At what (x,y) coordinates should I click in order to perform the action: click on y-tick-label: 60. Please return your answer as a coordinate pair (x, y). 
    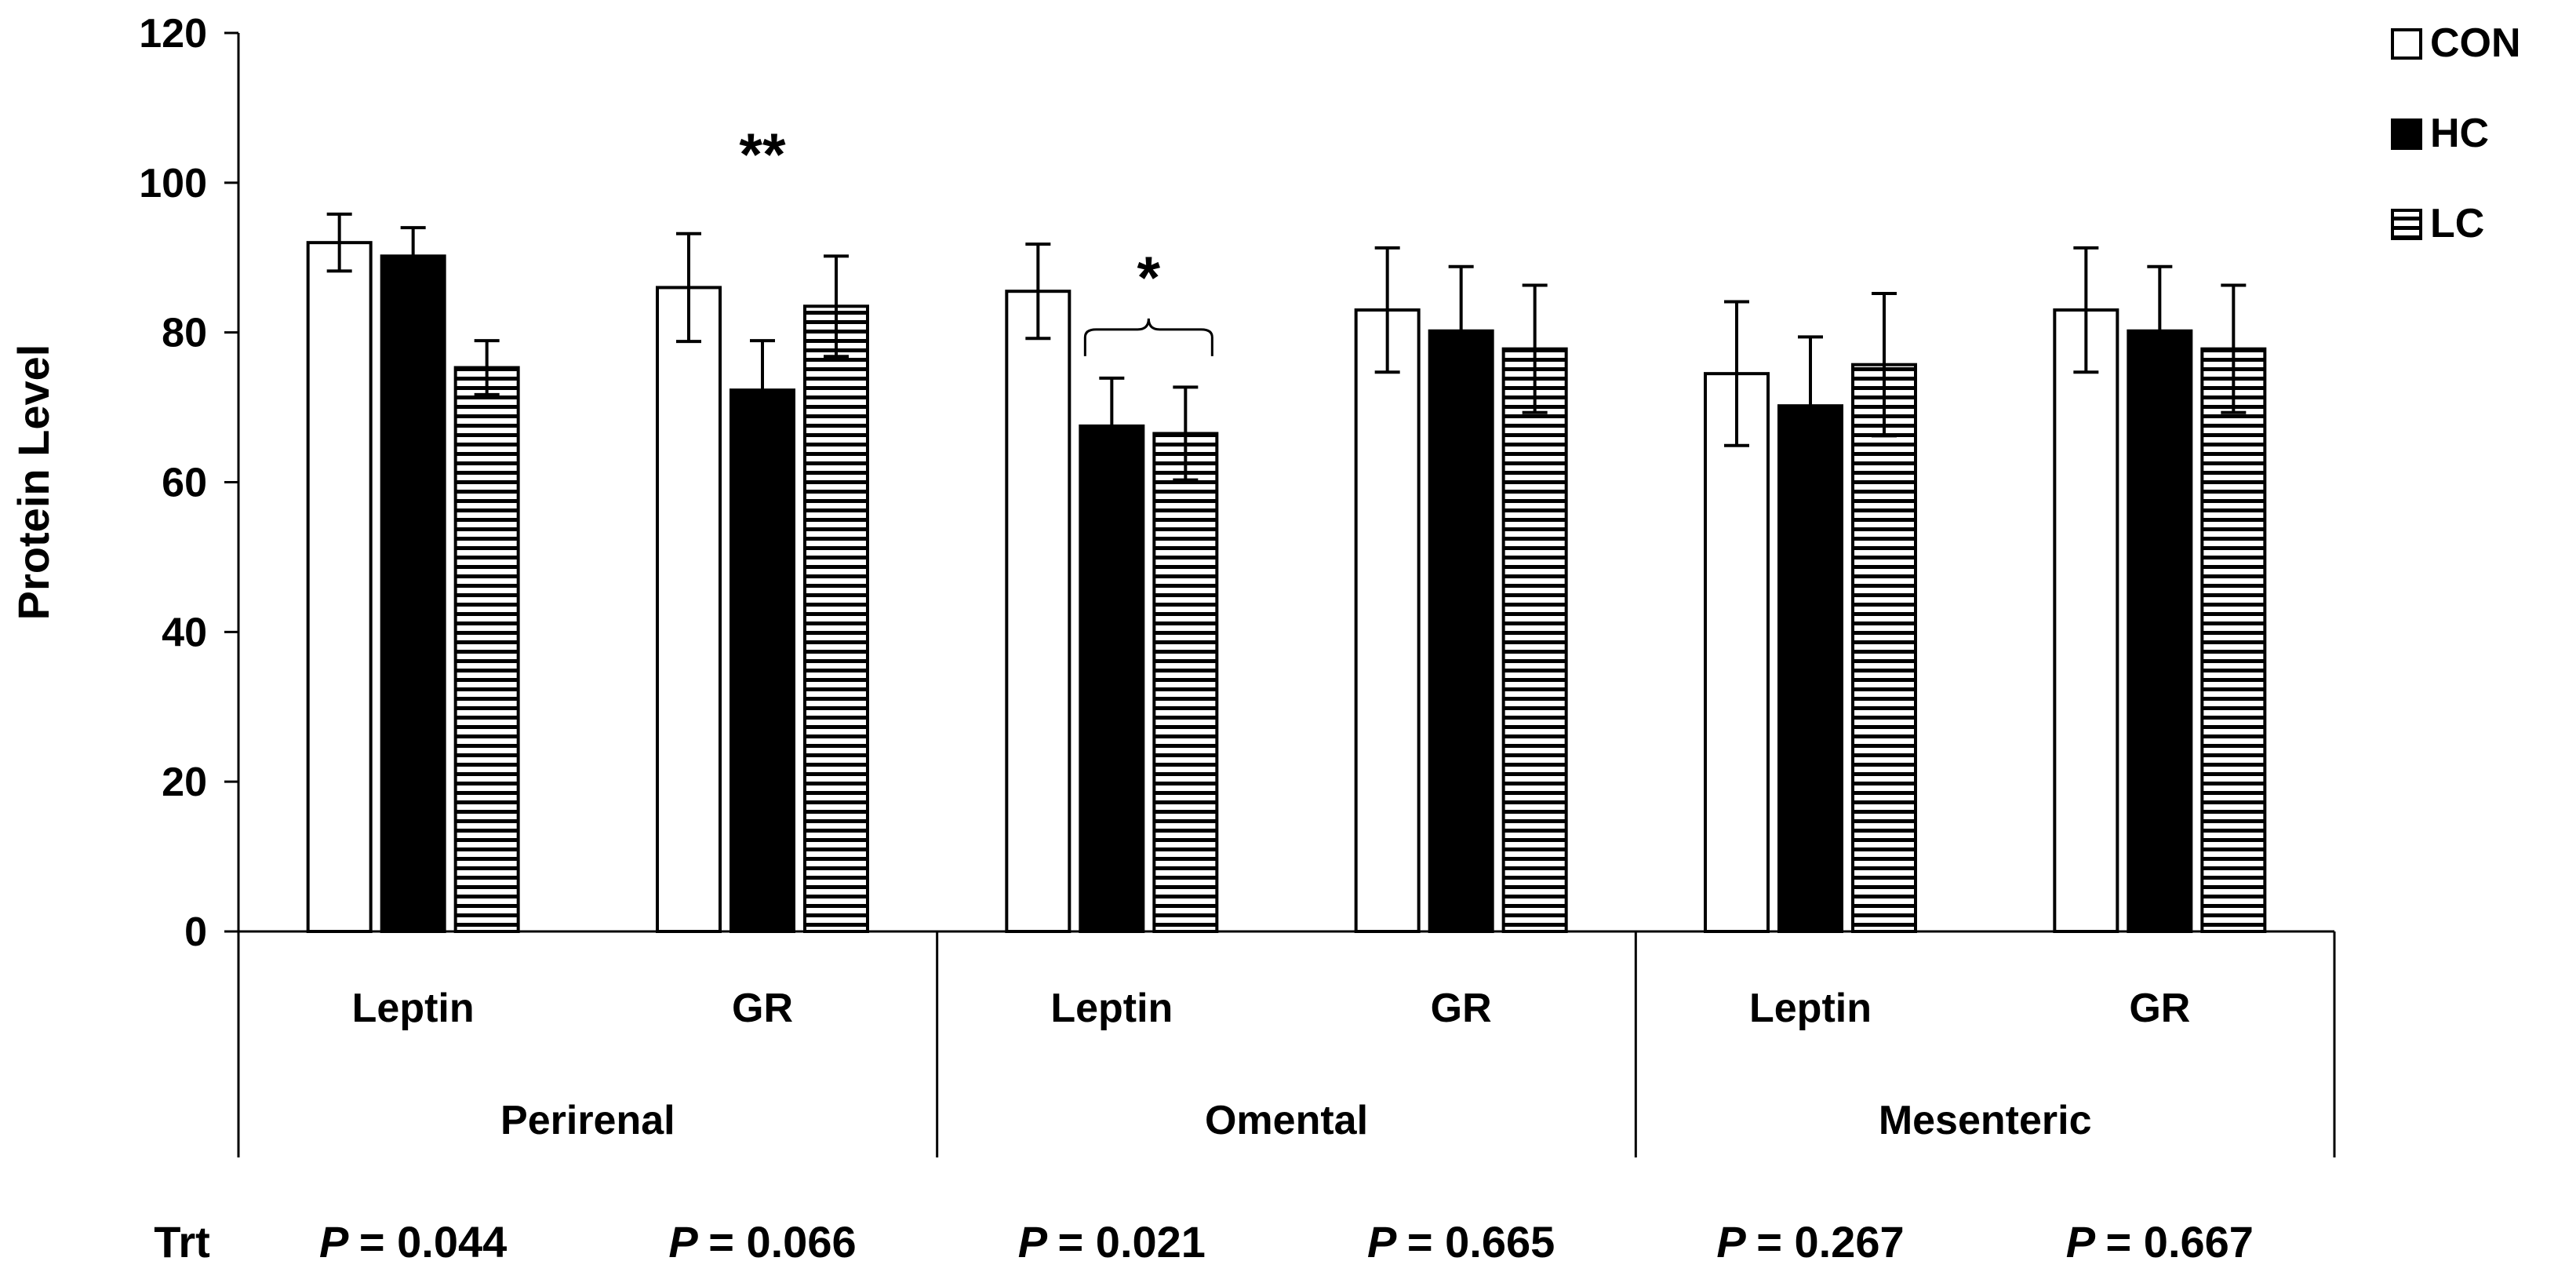
    Looking at the image, I should click on (184, 483).